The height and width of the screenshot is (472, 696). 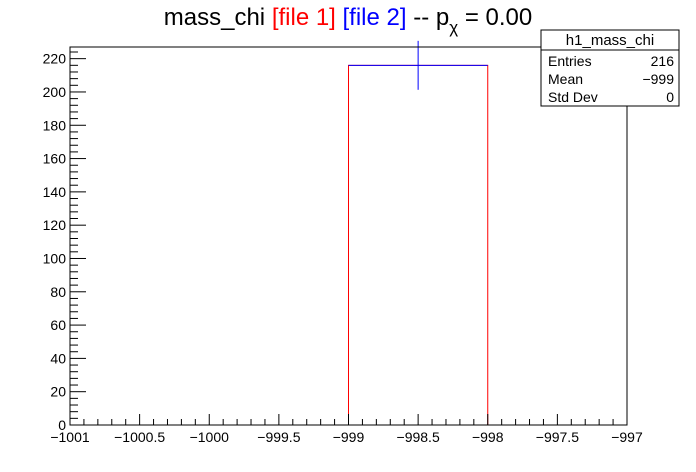 What do you see at coordinates (610, 40) in the screenshot?
I see `stats-box-title: h1_mass_chi` at bounding box center [610, 40].